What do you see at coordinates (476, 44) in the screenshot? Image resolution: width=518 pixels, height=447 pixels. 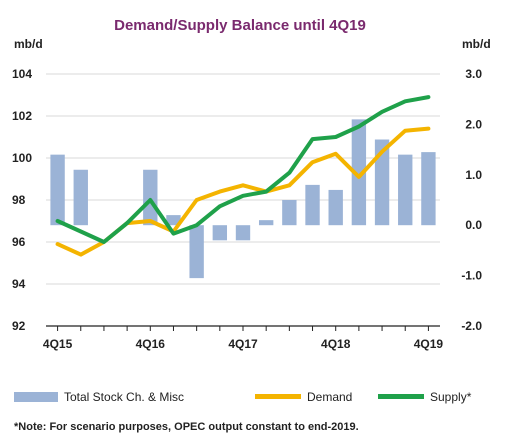 I see `right-axis-unit: mb/d` at bounding box center [476, 44].